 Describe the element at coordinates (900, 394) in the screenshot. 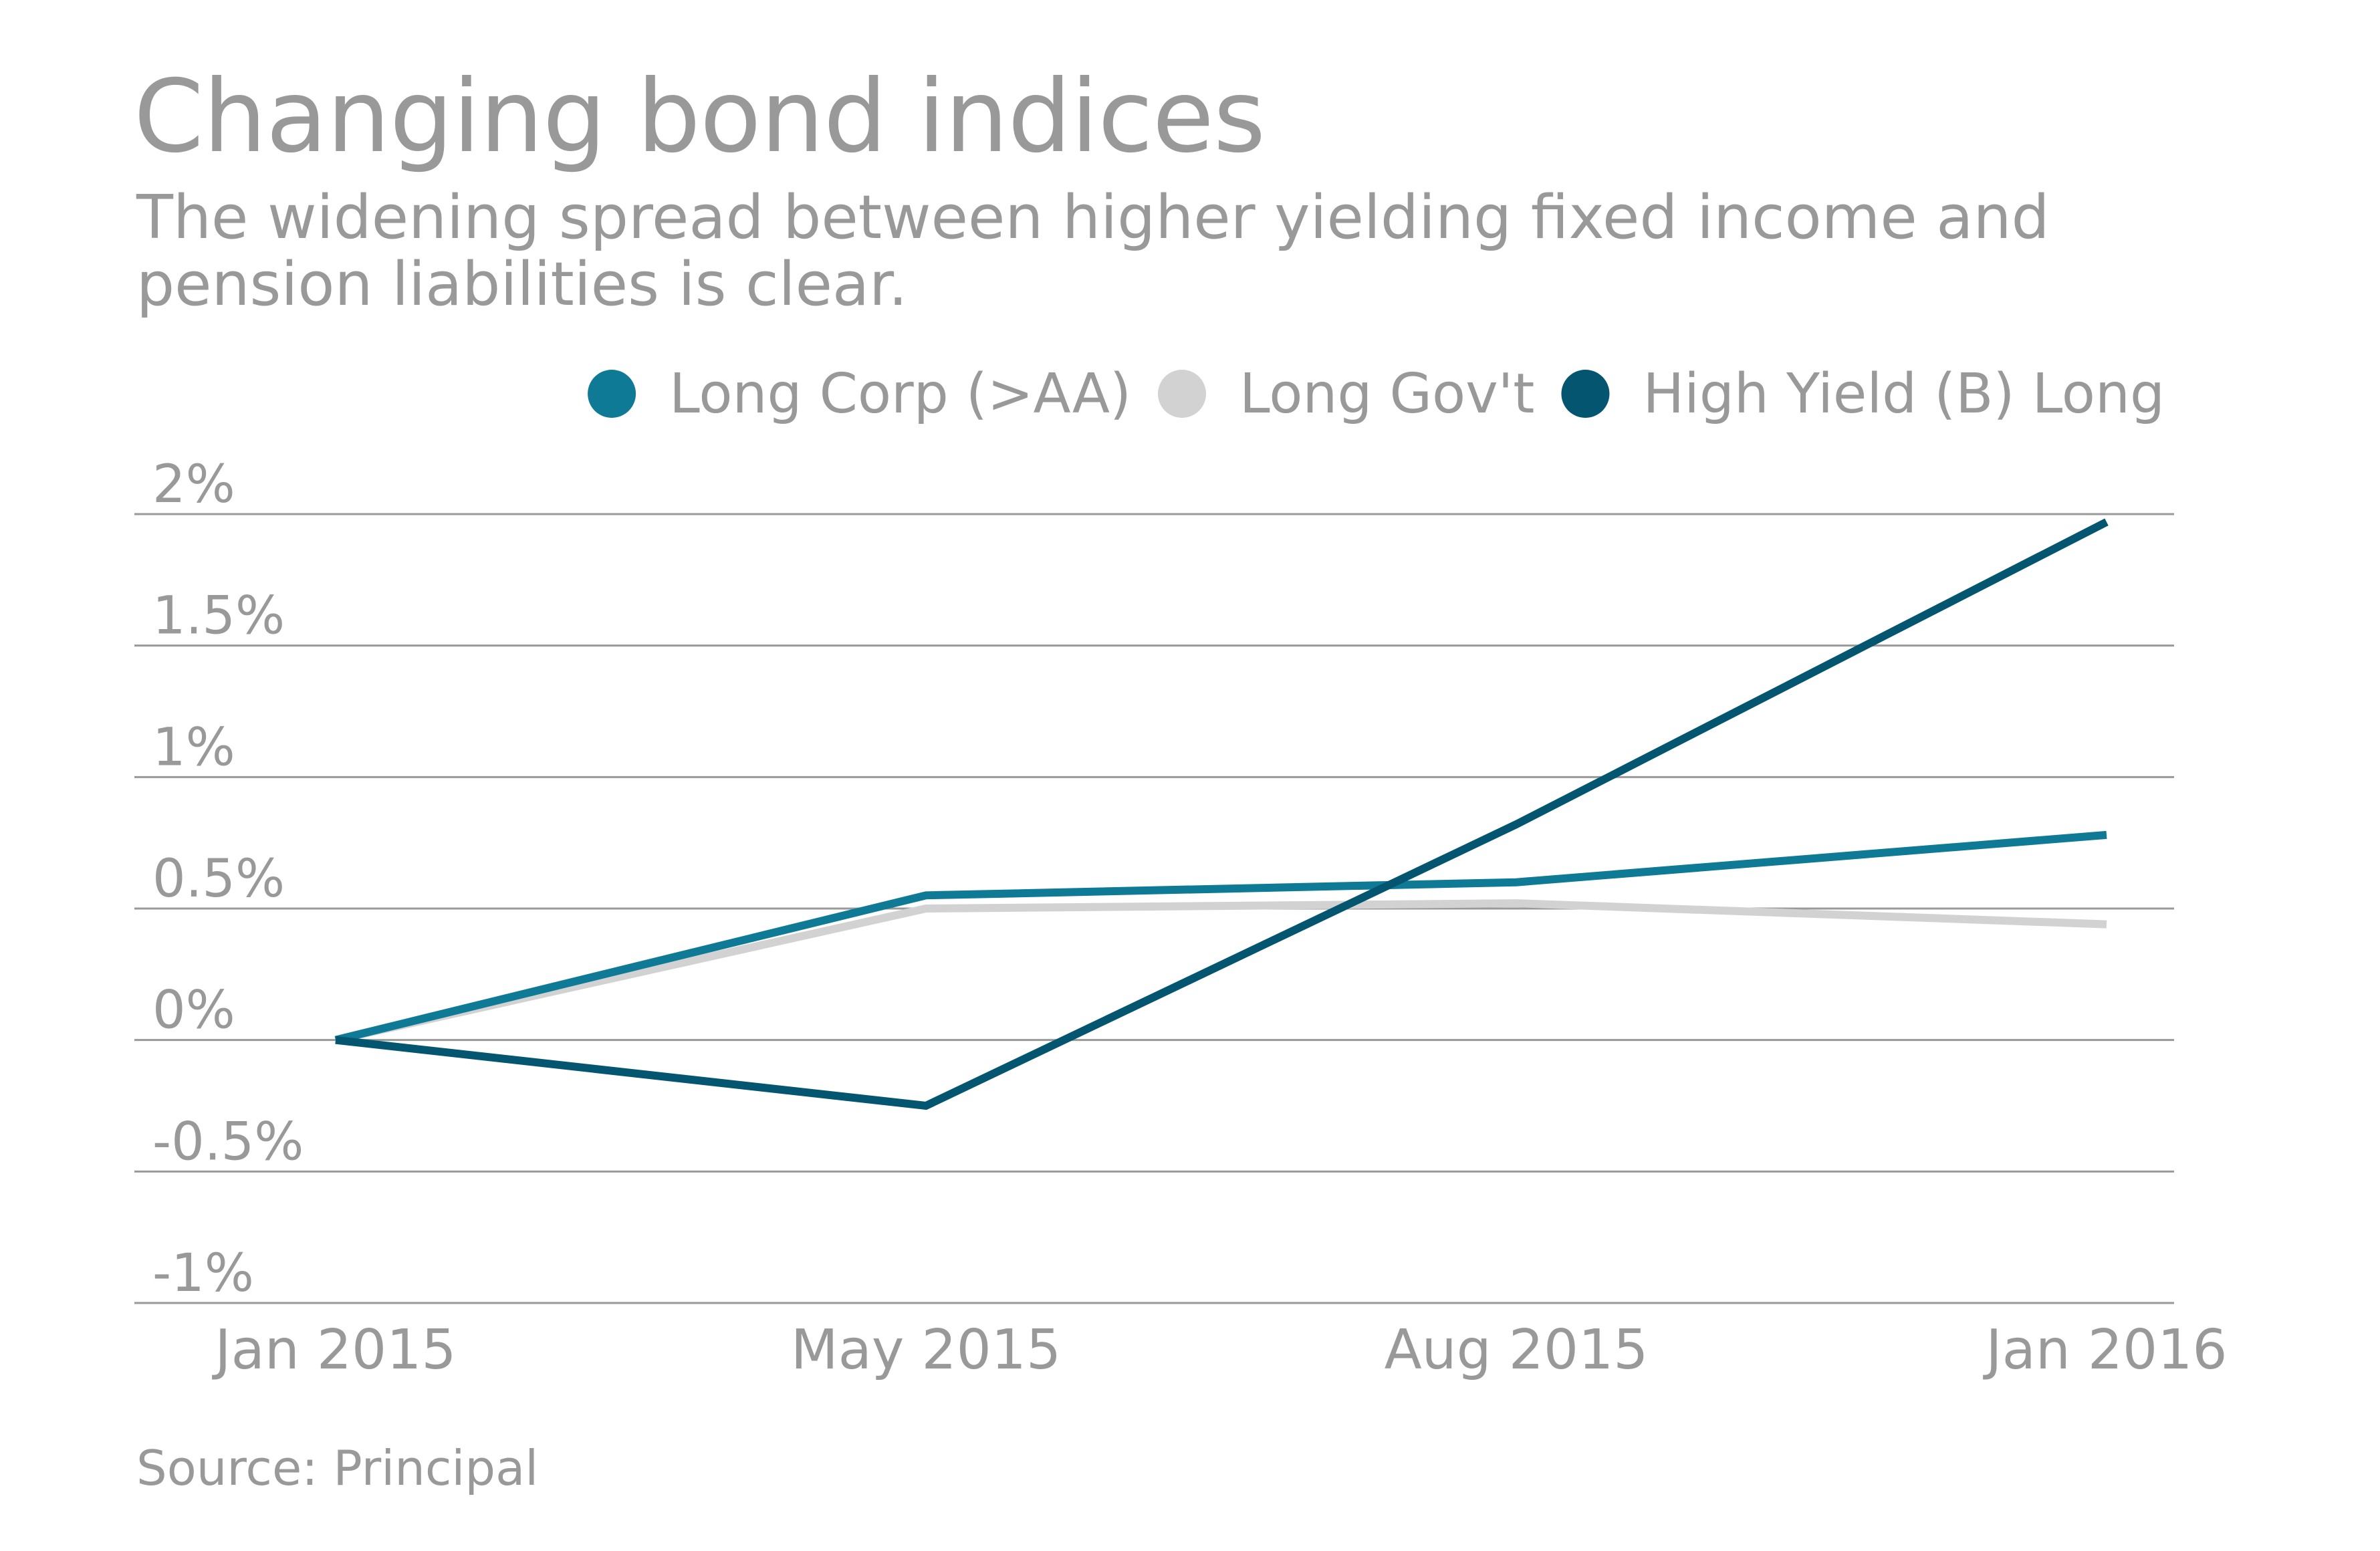

I see `legend-label: Long Corp (>AA)` at that location.